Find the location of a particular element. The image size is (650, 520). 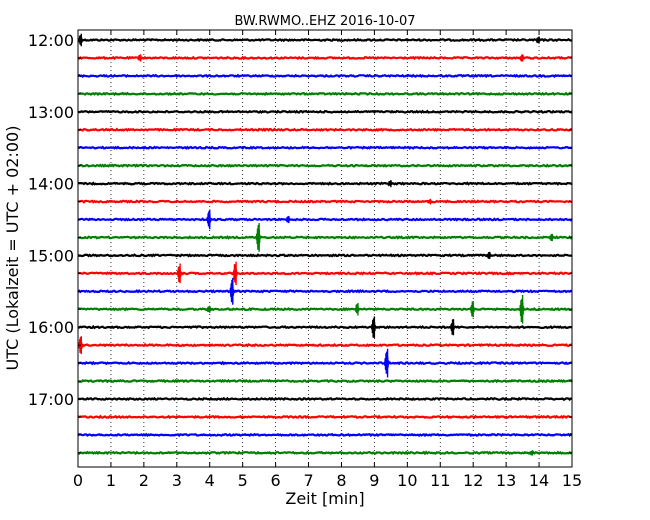

x-tick-label: 6 is located at coordinates (276, 480).